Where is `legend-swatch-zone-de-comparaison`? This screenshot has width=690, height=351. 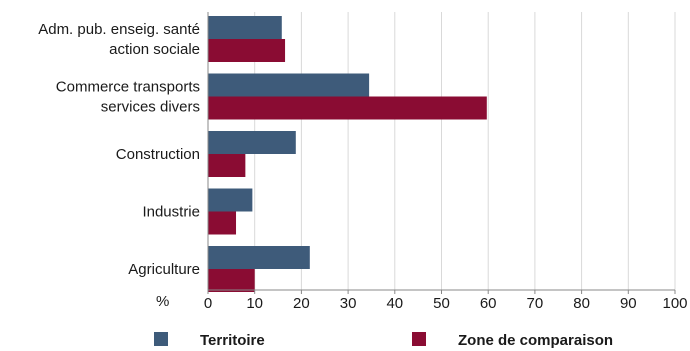 legend-swatch-zone-de-comparaison is located at coordinates (419, 339).